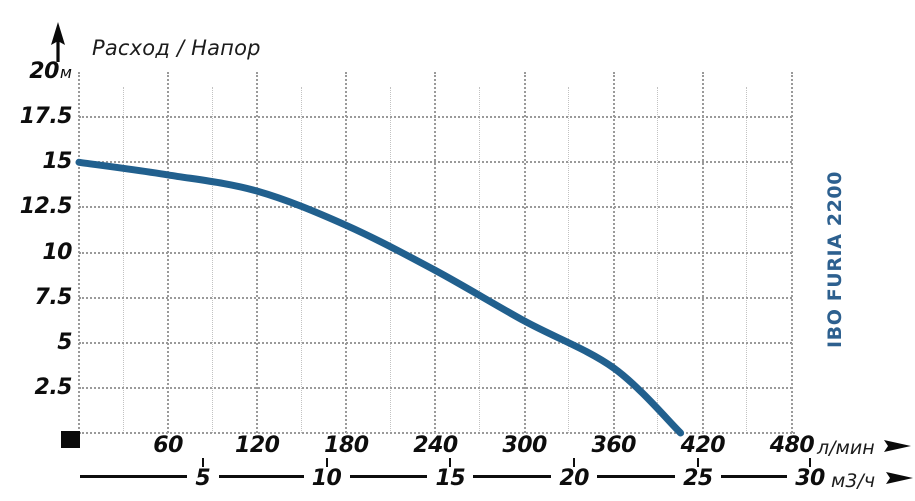 The image size is (915, 501). I want to click on y-axis-tick-label: 17.5, so click(36, 117).